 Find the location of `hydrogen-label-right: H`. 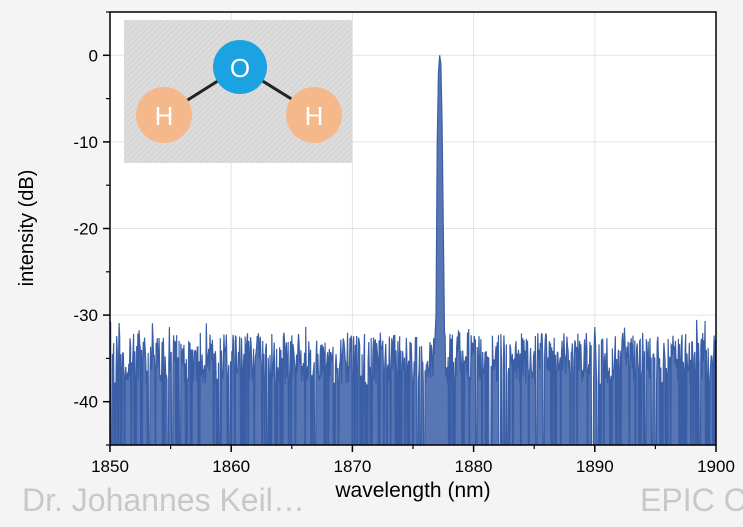

hydrogen-label-right: H is located at coordinates (314, 116).